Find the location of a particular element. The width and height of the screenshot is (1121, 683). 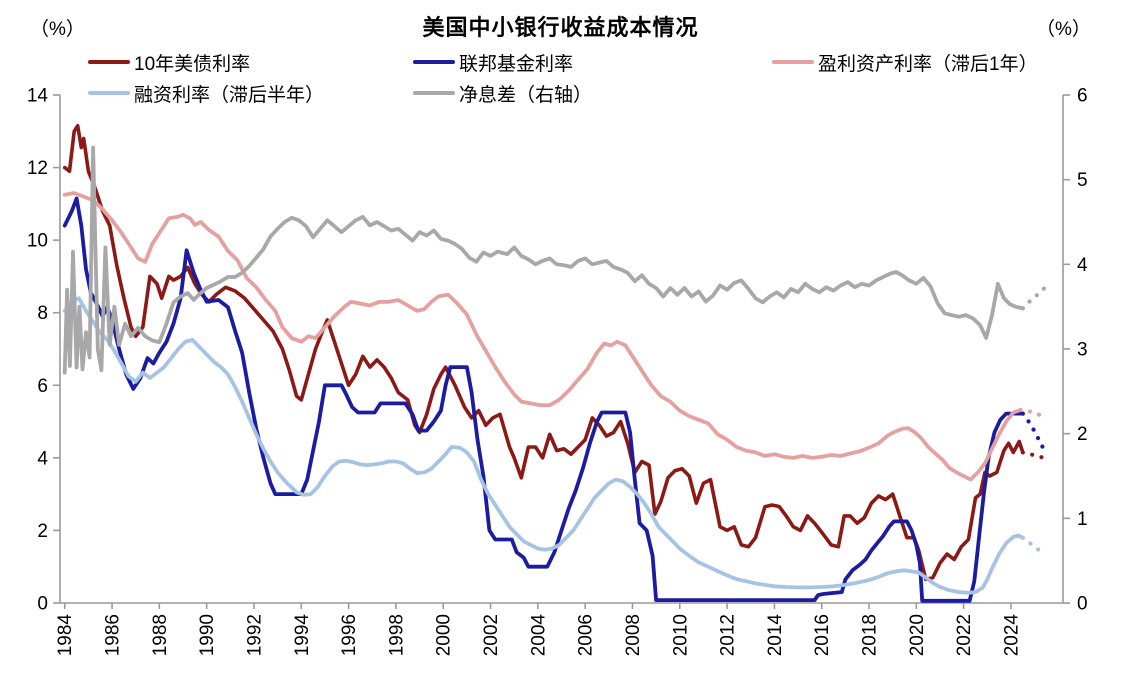

right-axis-tick-label: 5 is located at coordinates (1082, 180).